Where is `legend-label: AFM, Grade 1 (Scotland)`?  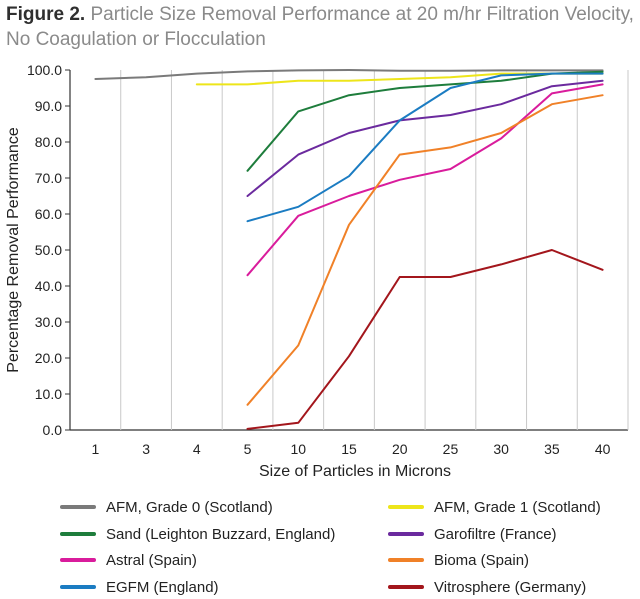
legend-label: AFM, Grade 1 (Scotland) is located at coordinates (517, 507).